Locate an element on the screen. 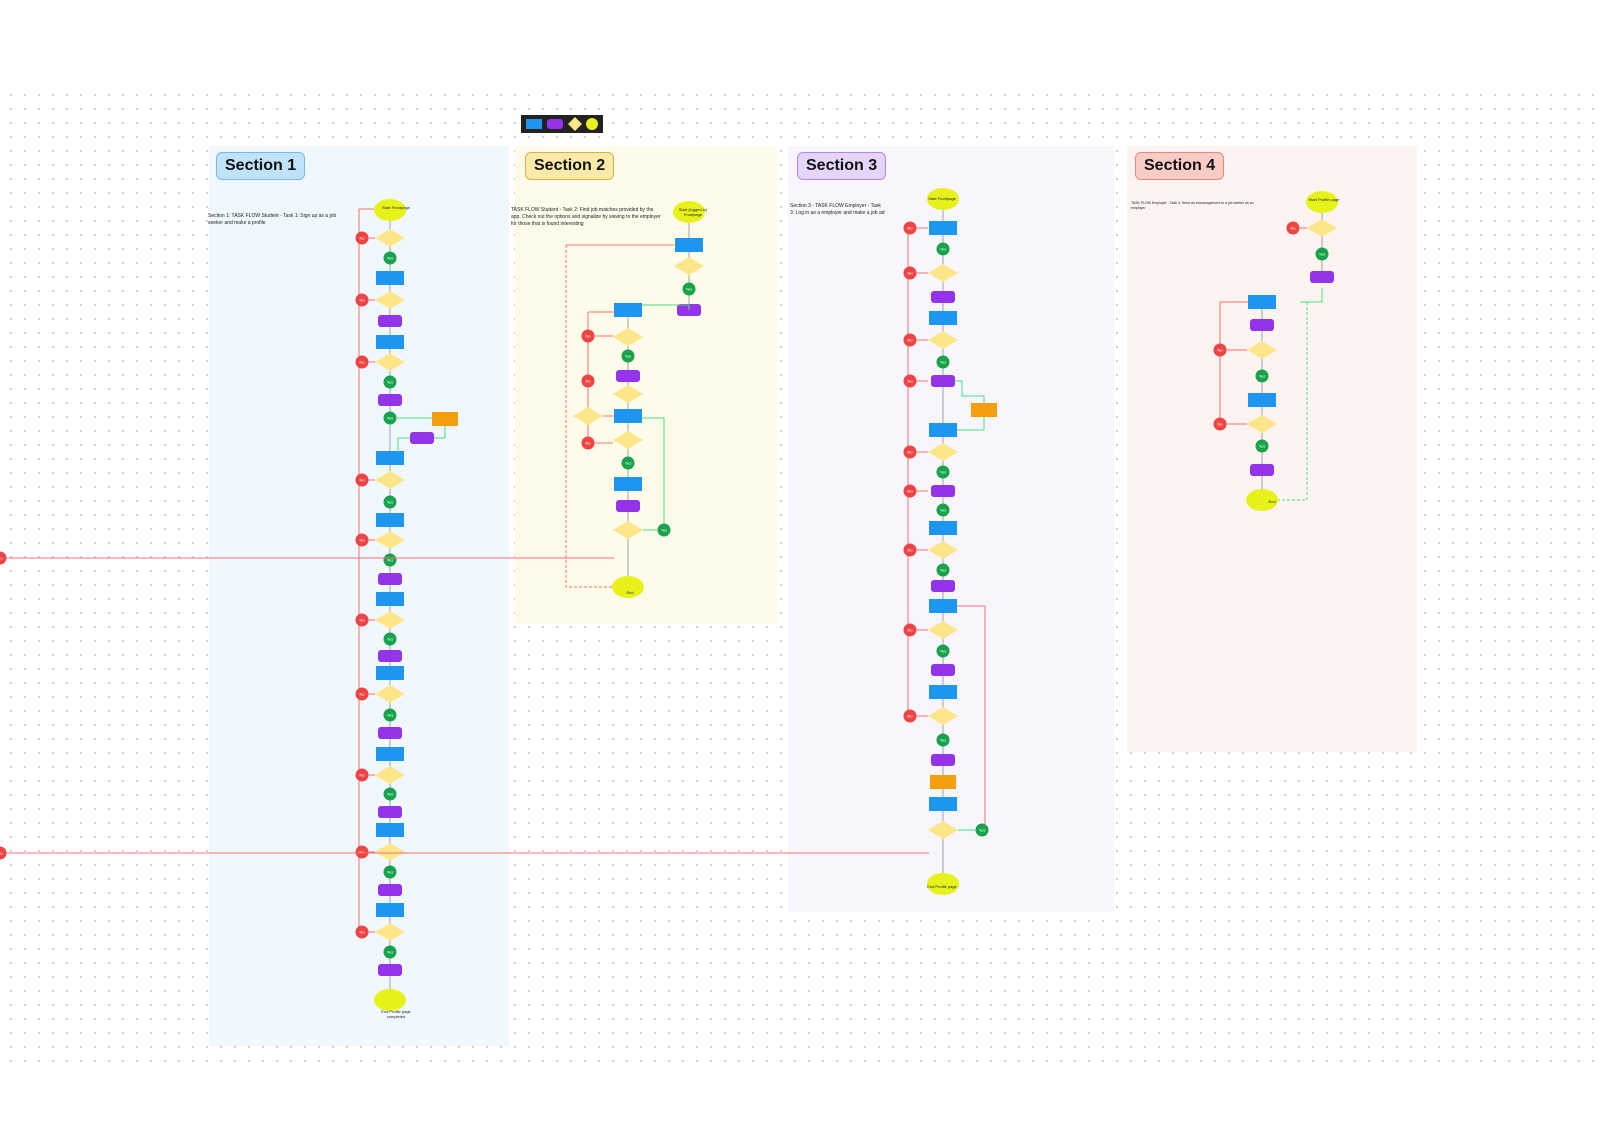  section-3-start-label: Start Frontpage is located at coordinates (942, 198).